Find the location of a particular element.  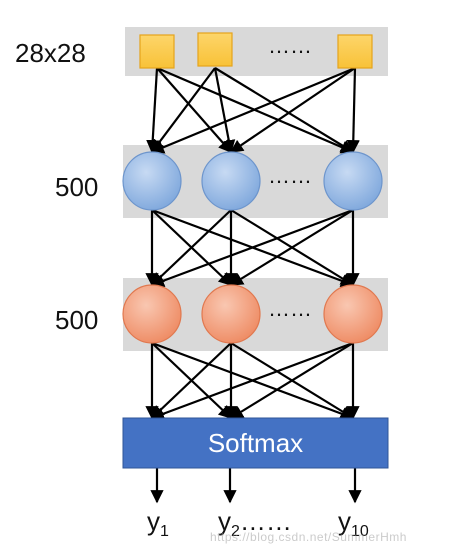

output-2-sub: 2 is located at coordinates (235, 531).